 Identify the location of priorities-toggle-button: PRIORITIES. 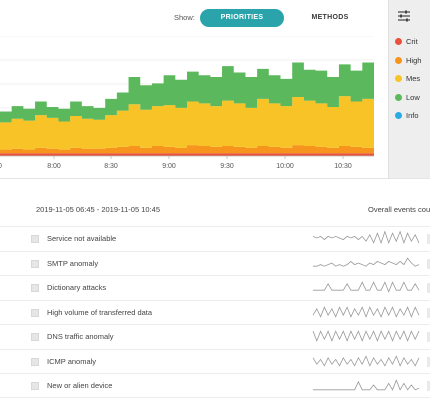
(242, 18).